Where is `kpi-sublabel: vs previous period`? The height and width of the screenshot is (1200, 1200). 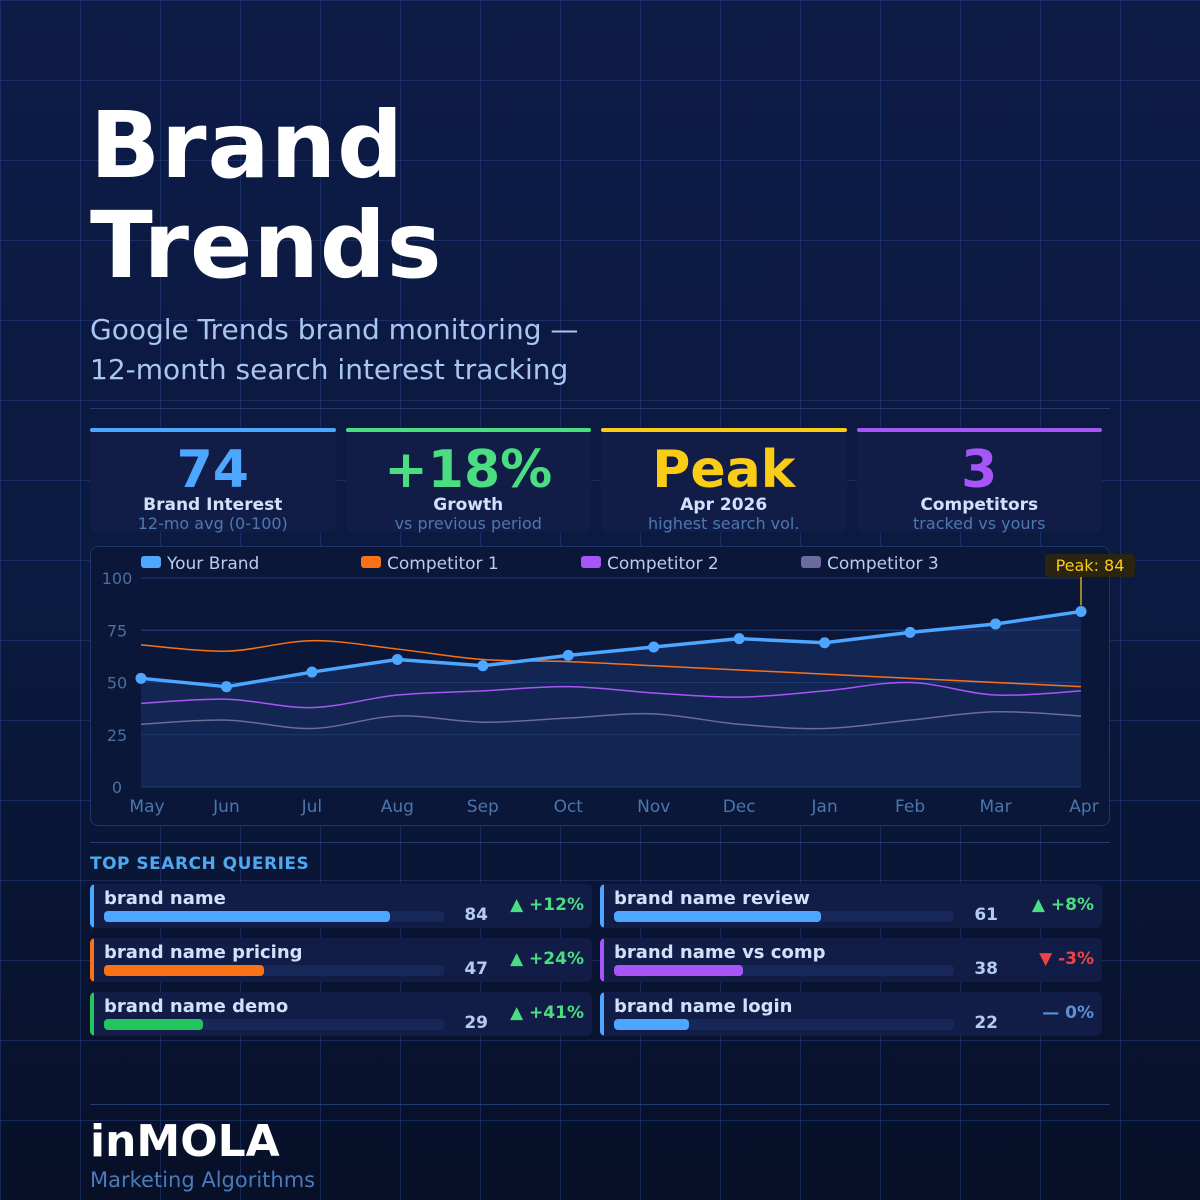 kpi-sublabel: vs previous period is located at coordinates (468, 523).